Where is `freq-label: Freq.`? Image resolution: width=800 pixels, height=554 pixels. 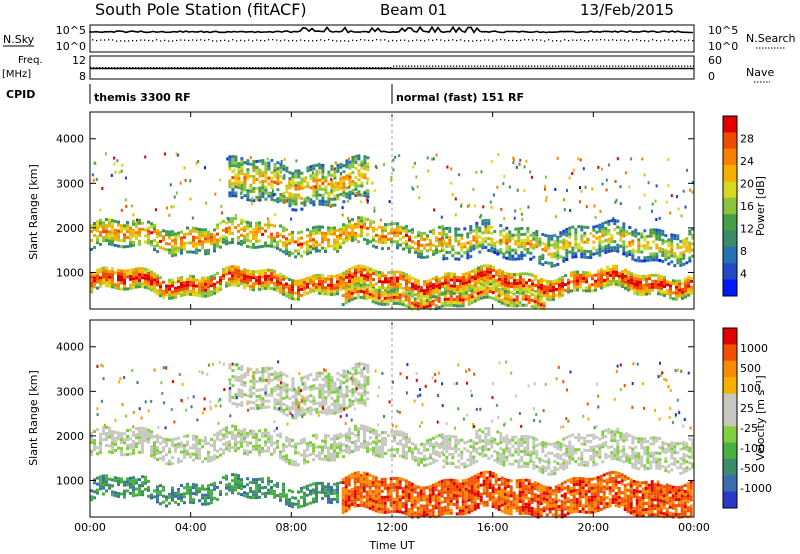 freq-label: Freq. is located at coordinates (30, 60).